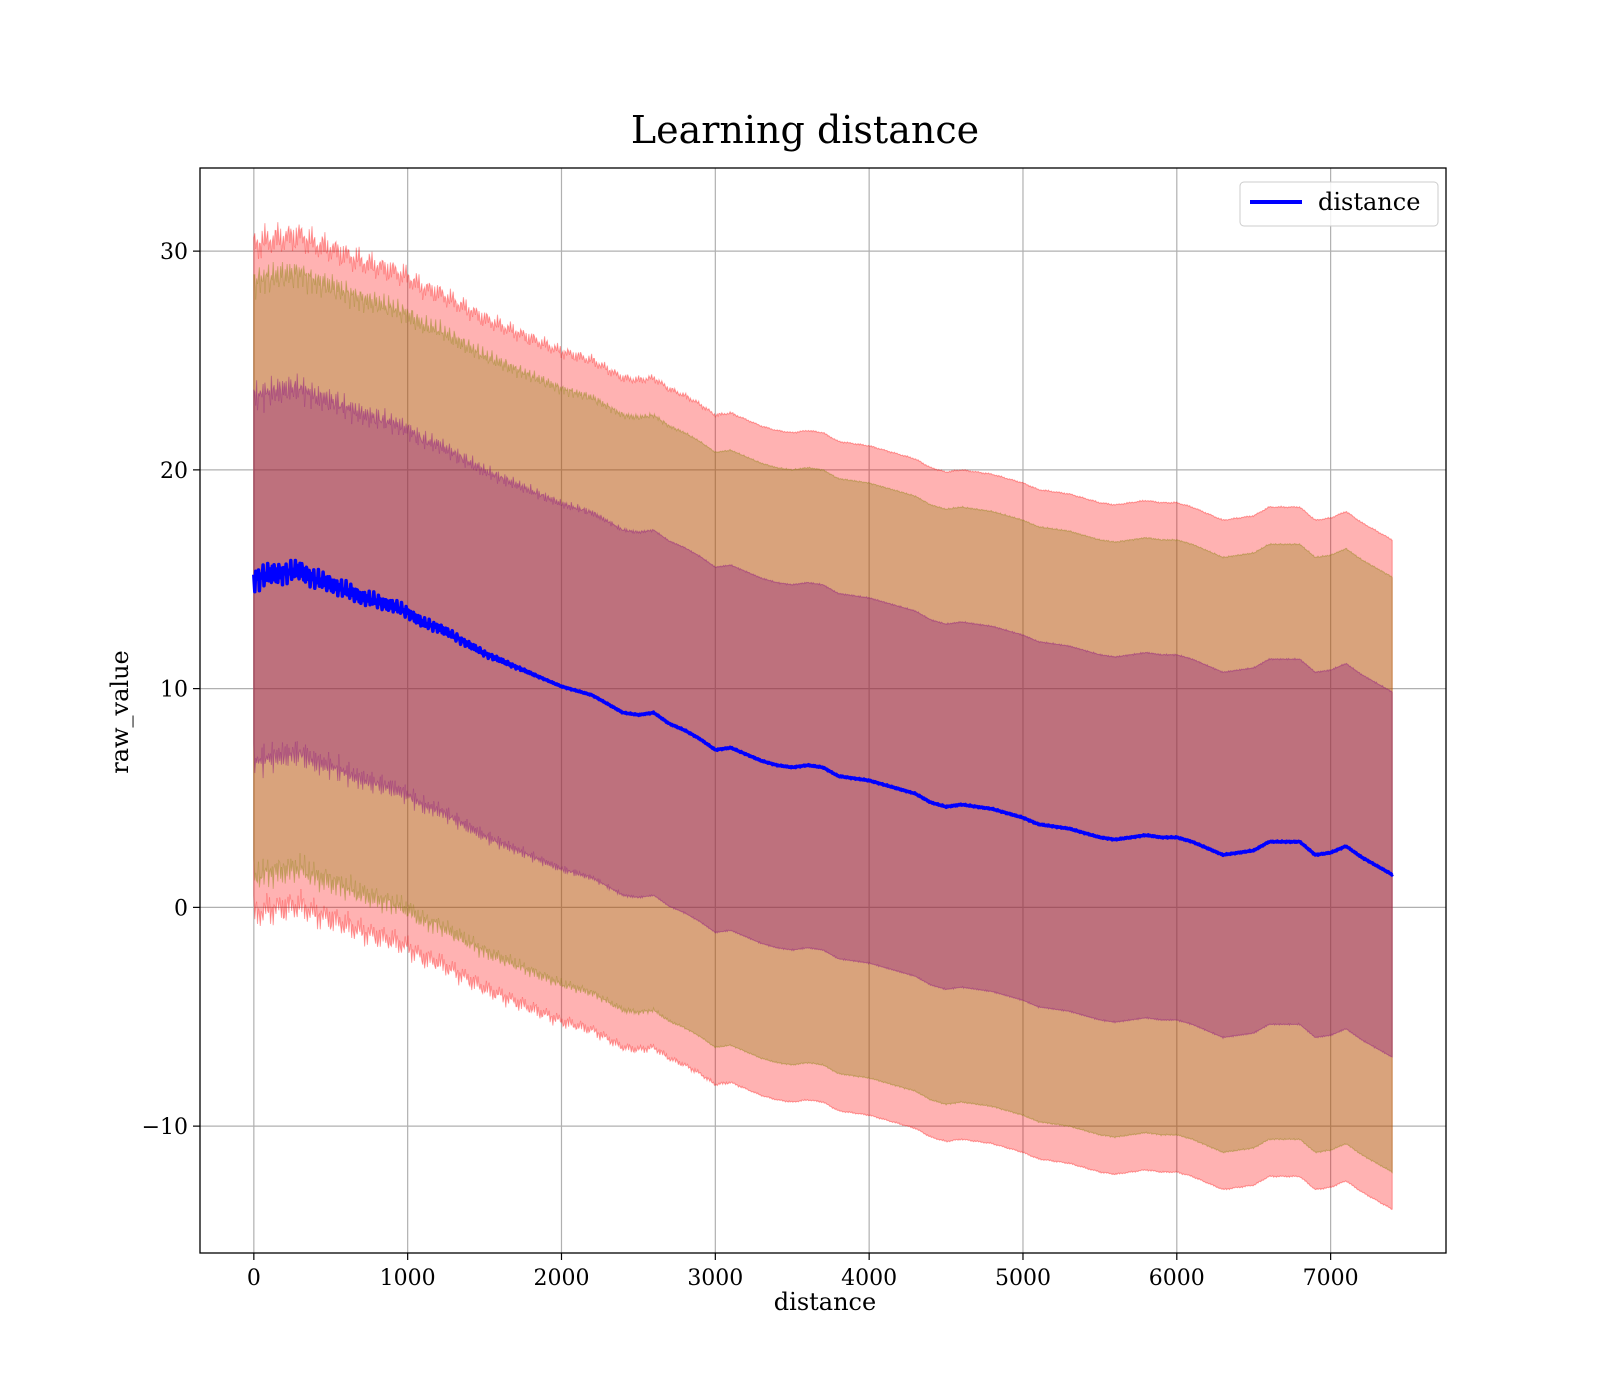 This screenshot has width=1600, height=1400. Describe the element at coordinates (869, 1278) in the screenshot. I see `x-tick-label: 4000` at that location.